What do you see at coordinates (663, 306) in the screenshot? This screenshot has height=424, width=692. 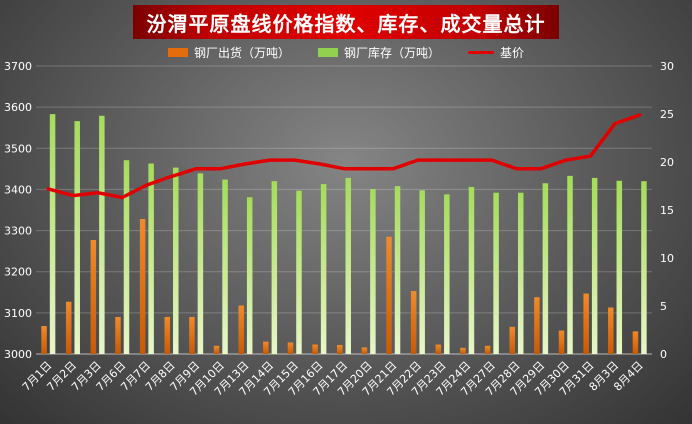 I see `y-right-tick-label: 5` at bounding box center [663, 306].